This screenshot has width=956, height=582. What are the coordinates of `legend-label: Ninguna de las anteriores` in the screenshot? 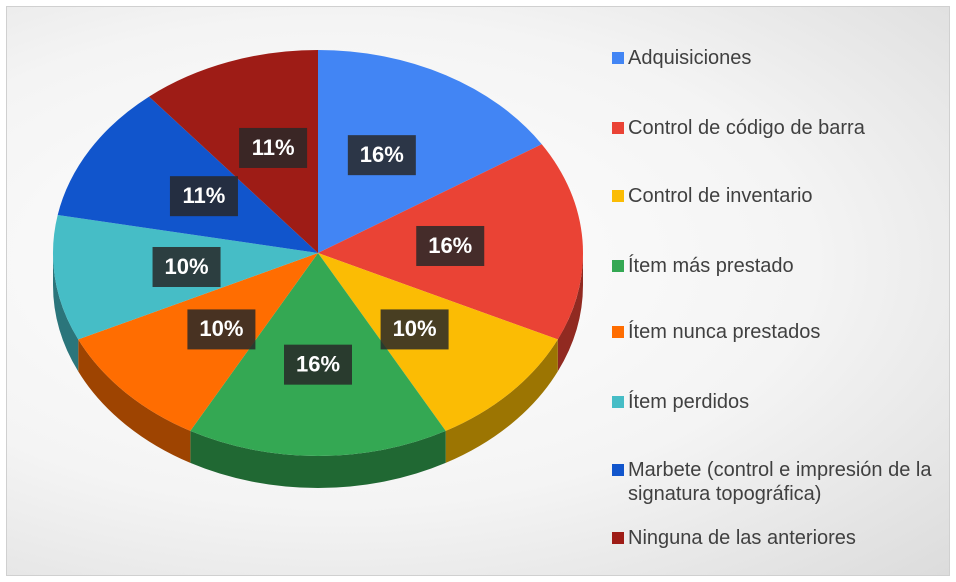 It's located at (742, 538).